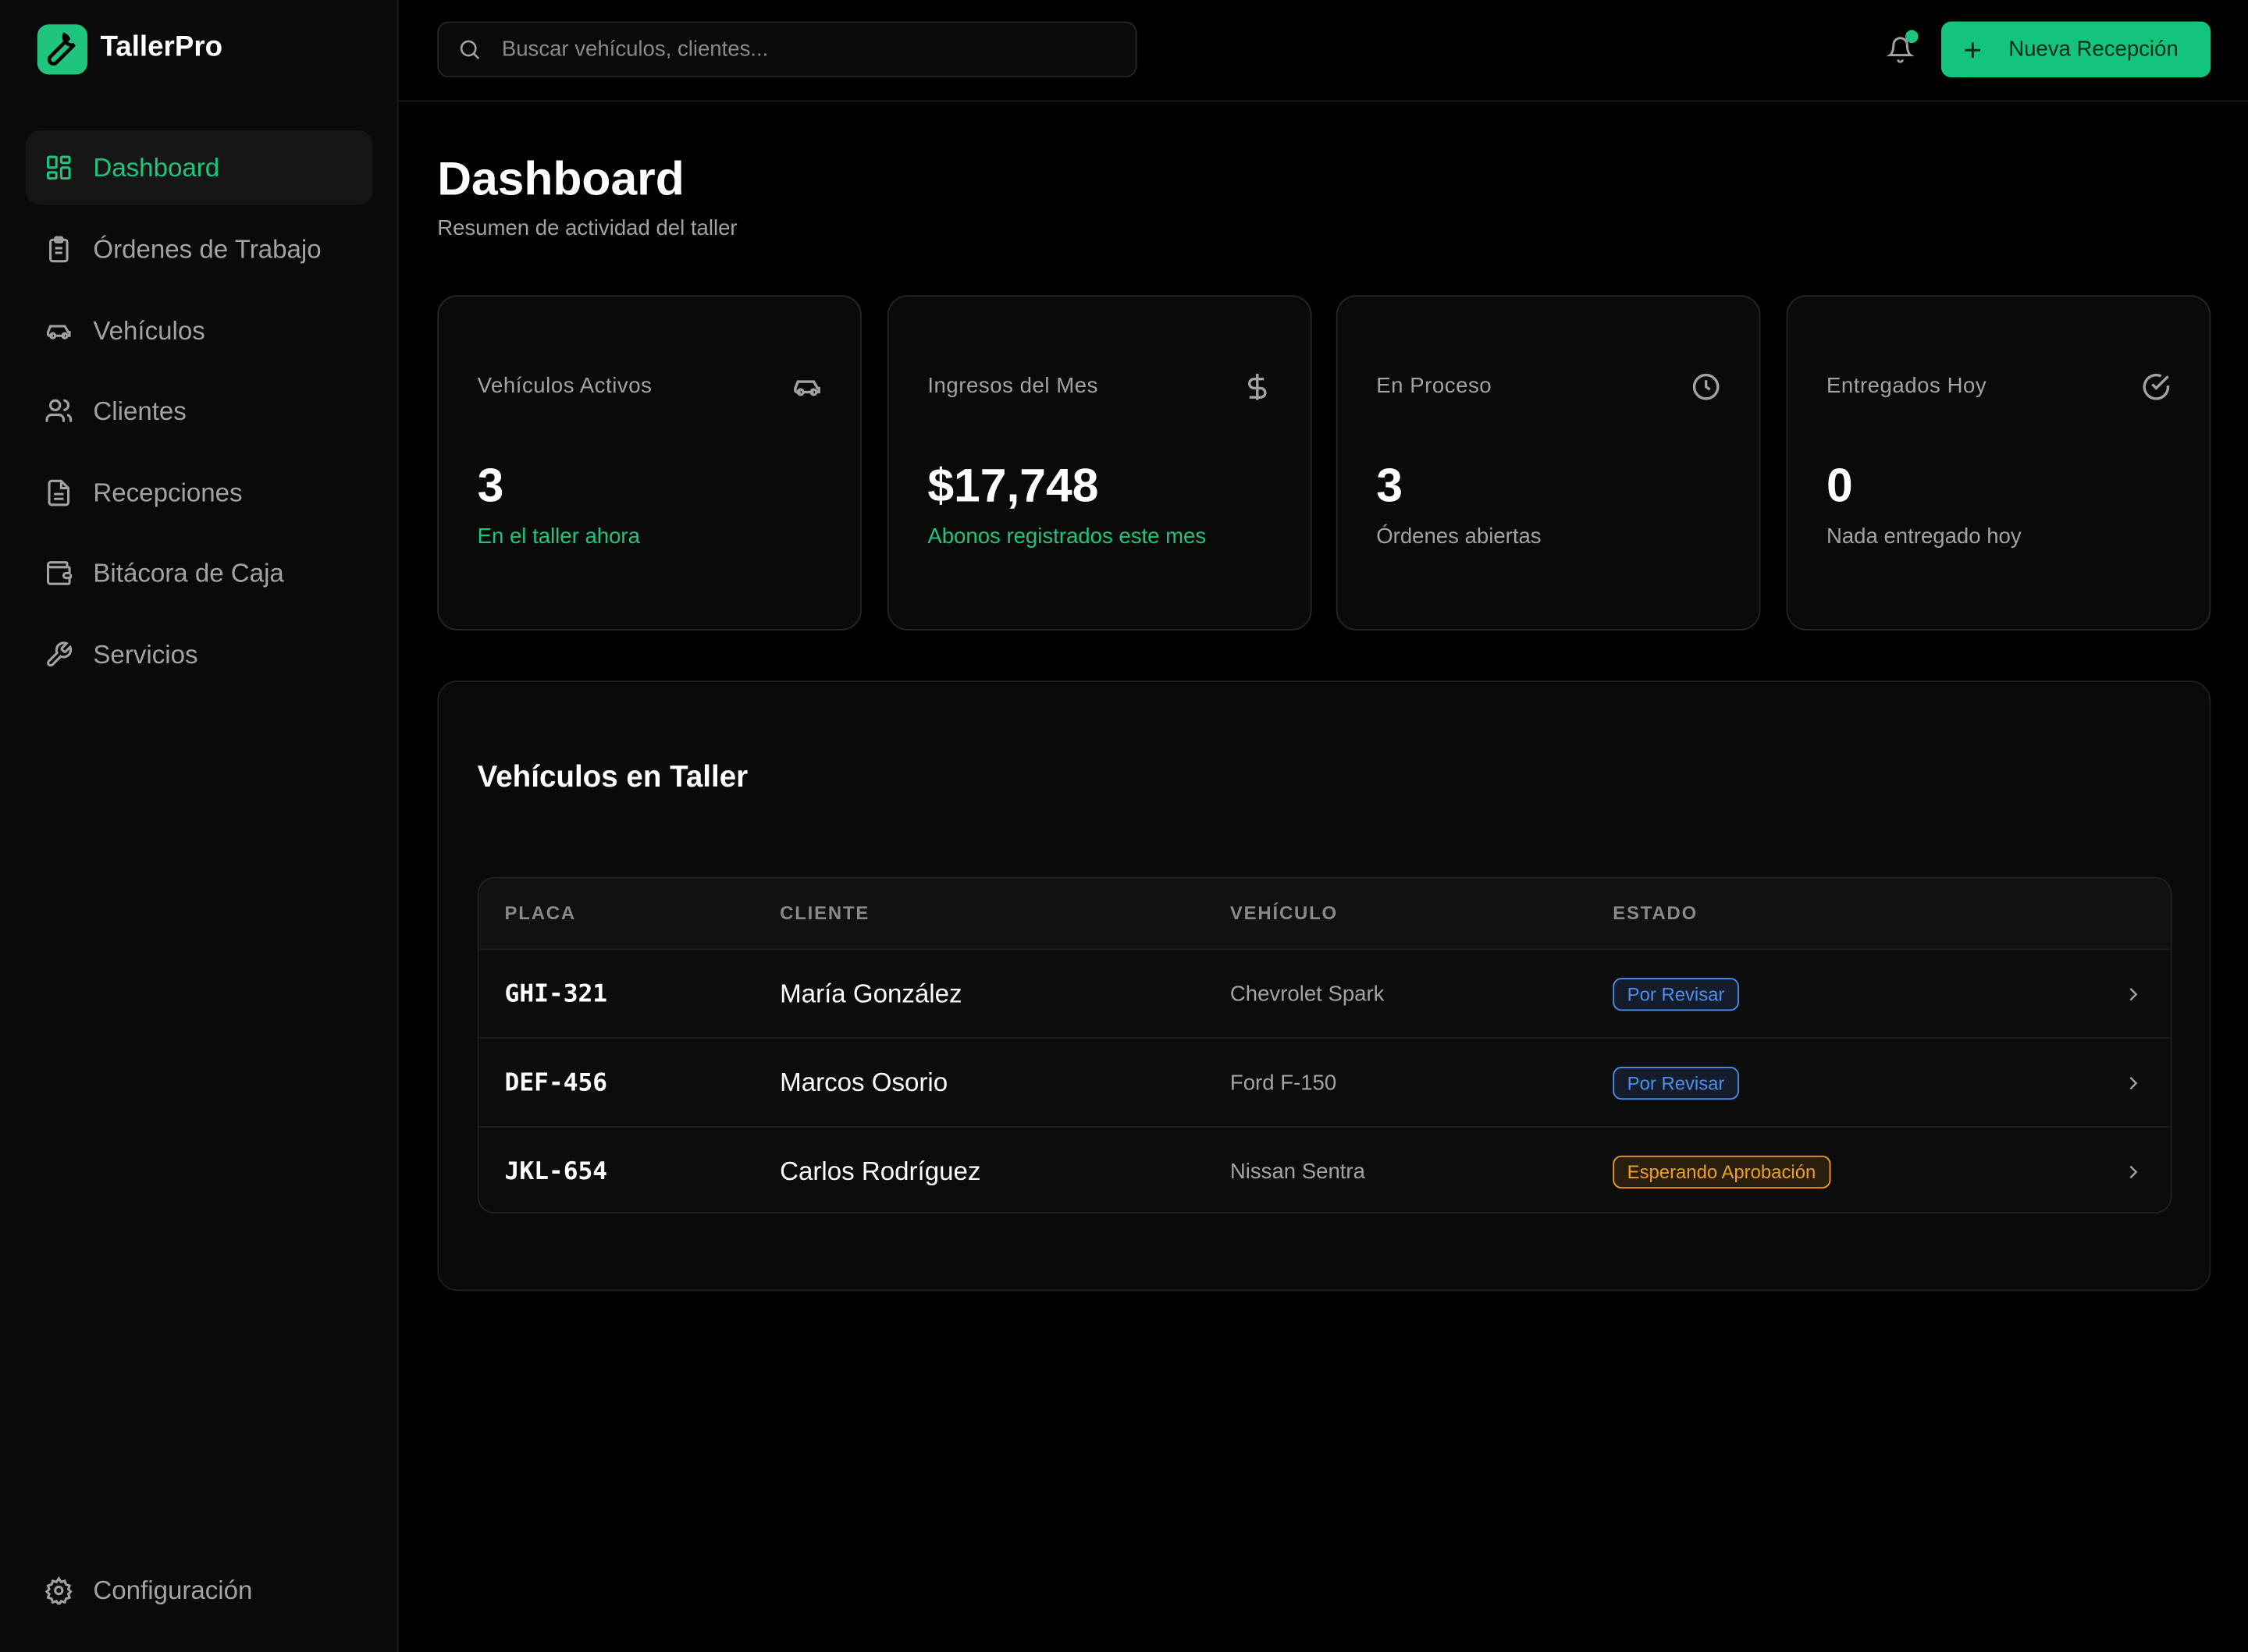  What do you see at coordinates (1459, 537) in the screenshot?
I see `stat-note: Órdenes abiertas` at bounding box center [1459, 537].